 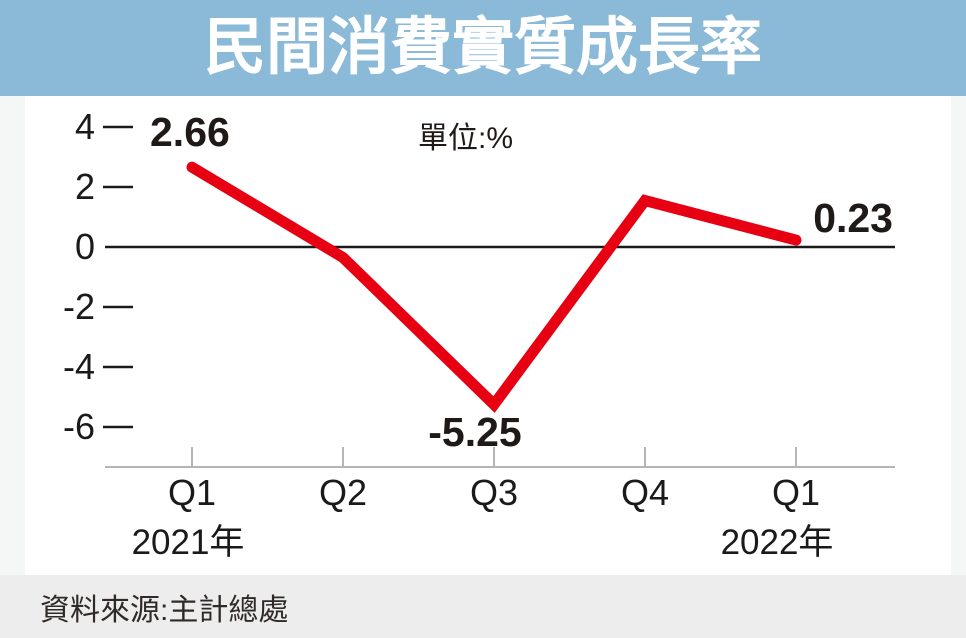 What do you see at coordinates (78, 366) in the screenshot?
I see `ytick-label: -4` at bounding box center [78, 366].